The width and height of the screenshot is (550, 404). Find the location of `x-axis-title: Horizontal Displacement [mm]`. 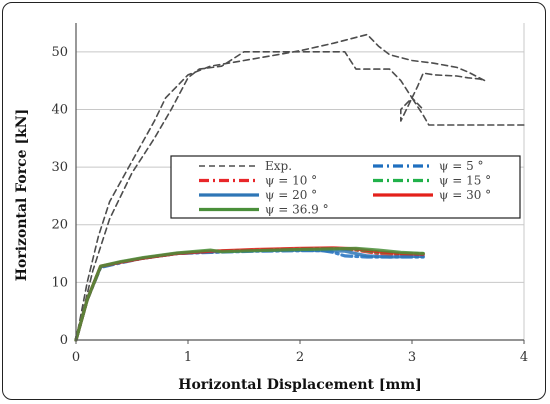

x-axis-title: Horizontal Displacement [mm] is located at coordinates (300, 385).